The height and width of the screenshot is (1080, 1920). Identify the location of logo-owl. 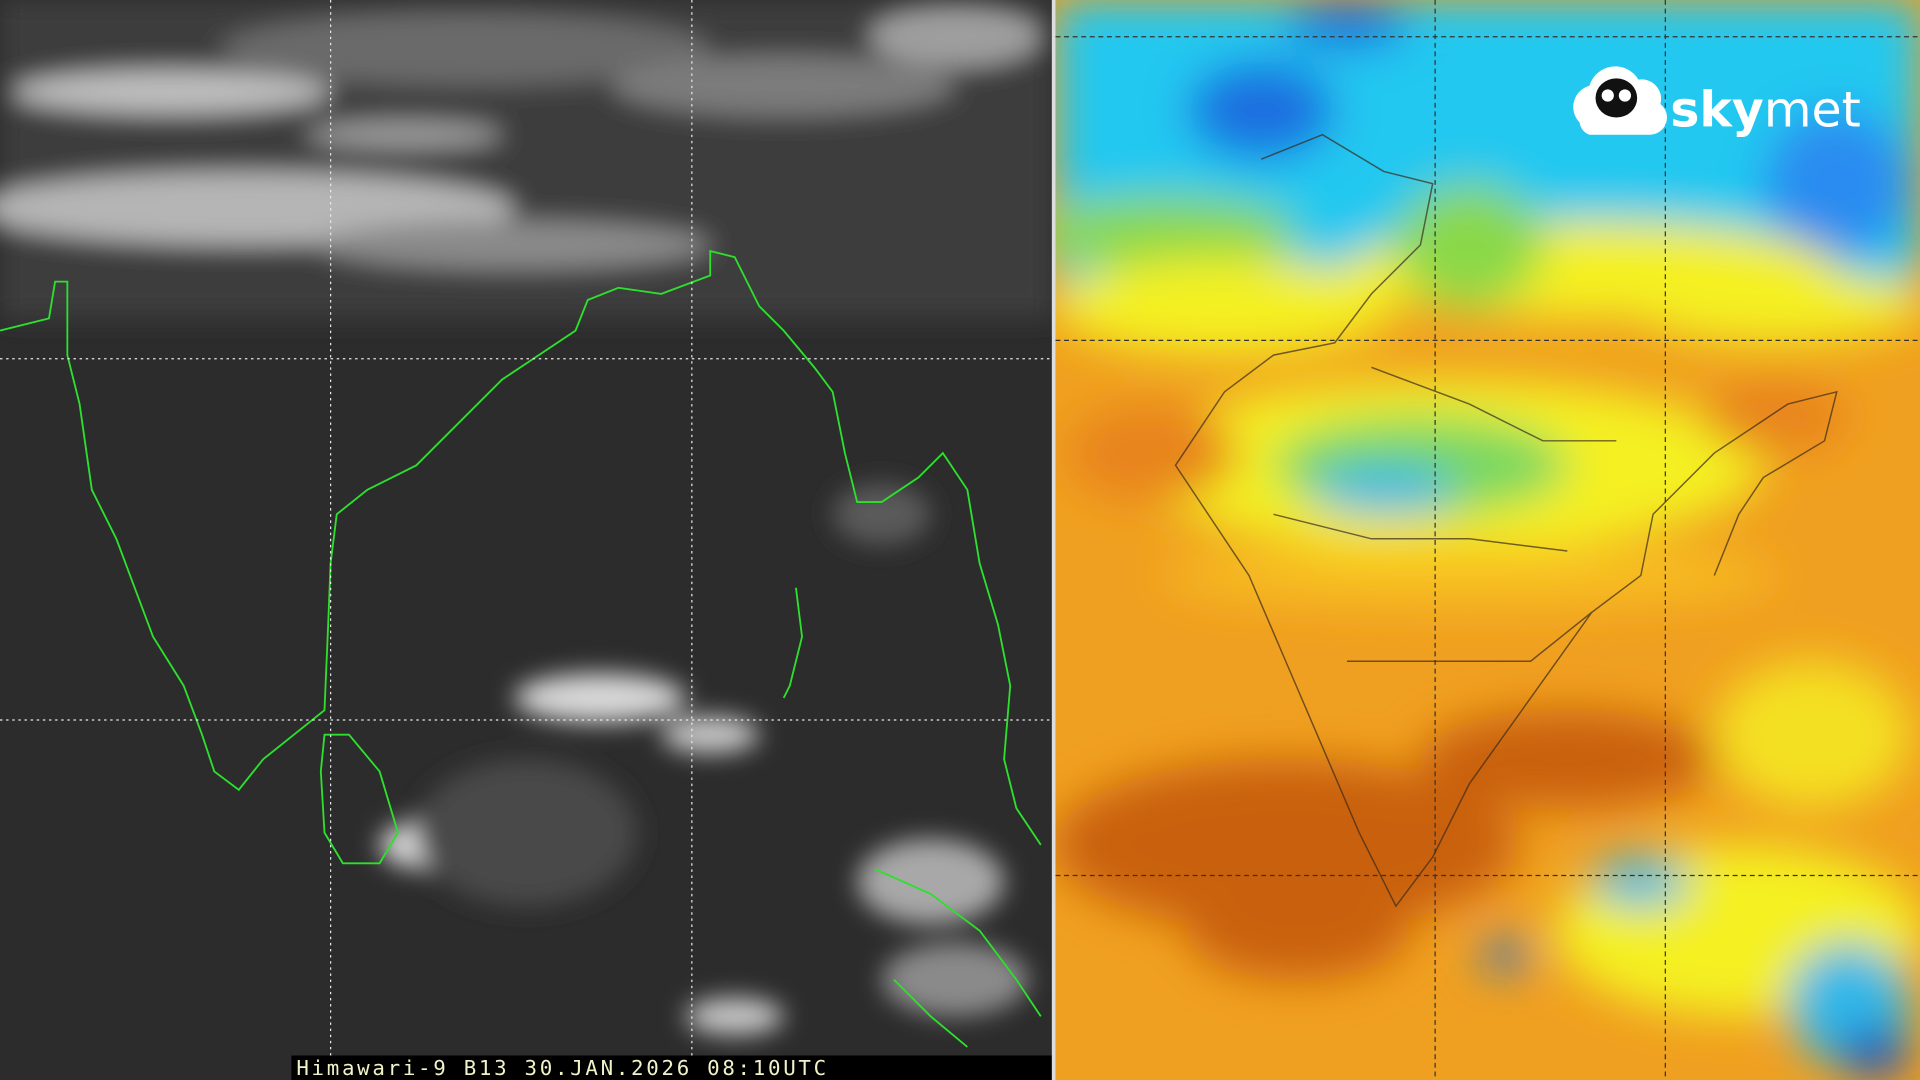
(1616, 98).